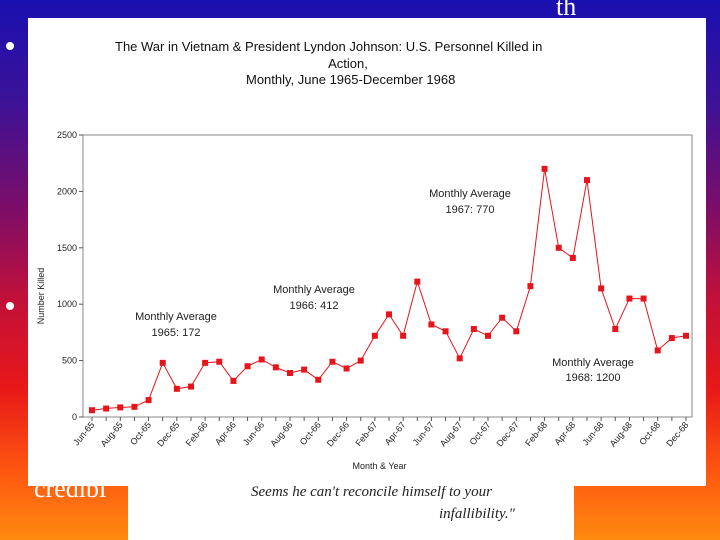 This screenshot has width=720, height=540. I want to click on y-tick-label: 2500, so click(67, 135).